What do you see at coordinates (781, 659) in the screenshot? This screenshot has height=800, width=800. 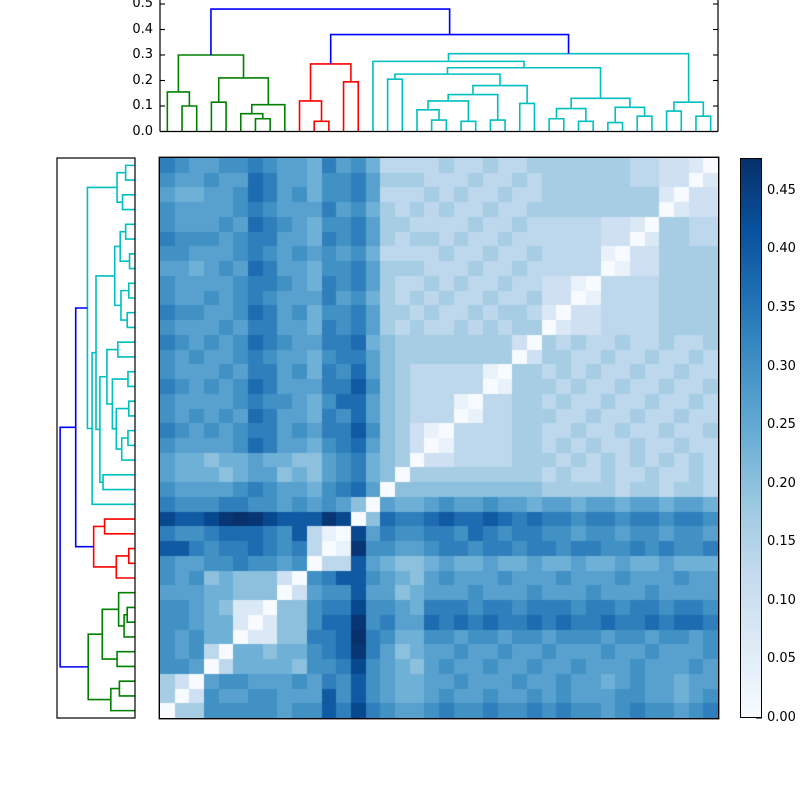 I see `colorbar-tick-label: 0.05` at bounding box center [781, 659].